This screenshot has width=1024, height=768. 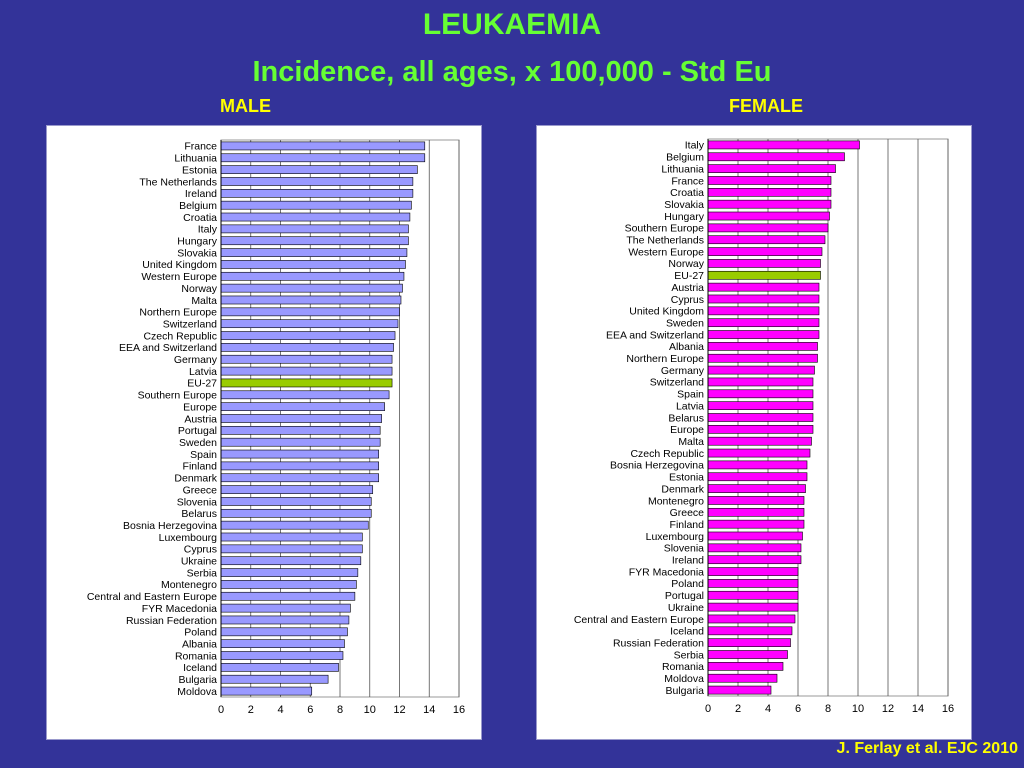 What do you see at coordinates (683, 371) in the screenshot?
I see `female-category-label: Germany` at bounding box center [683, 371].